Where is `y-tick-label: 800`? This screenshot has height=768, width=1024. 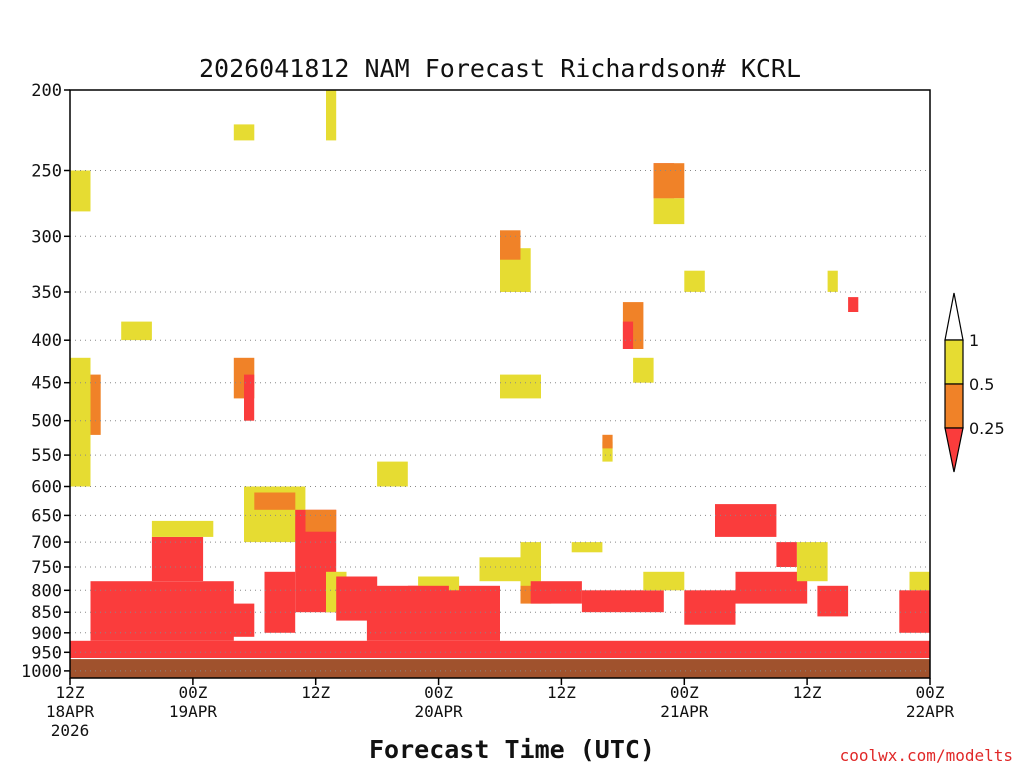 y-tick-label: 800 is located at coordinates (46, 591).